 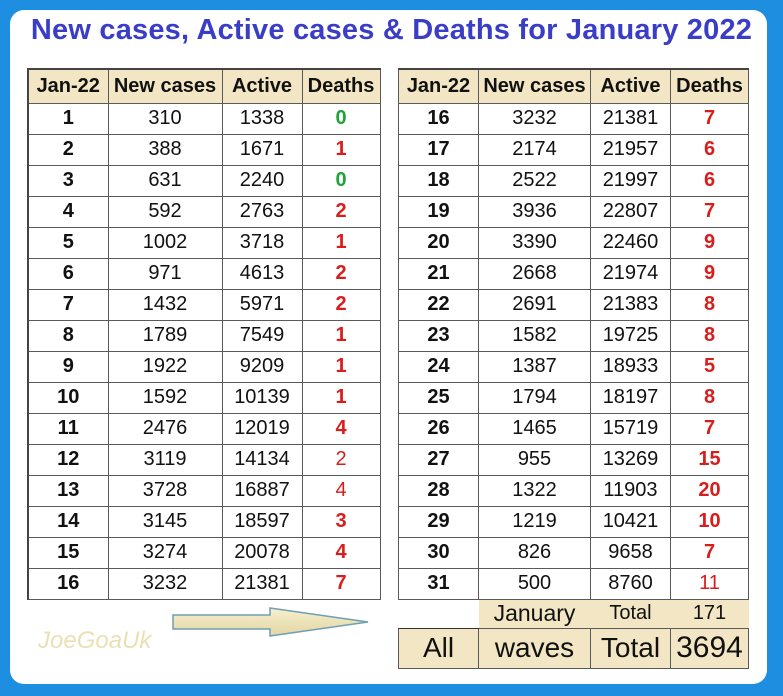 What do you see at coordinates (68, 211) in the screenshot?
I see `day-cell: 4` at bounding box center [68, 211].